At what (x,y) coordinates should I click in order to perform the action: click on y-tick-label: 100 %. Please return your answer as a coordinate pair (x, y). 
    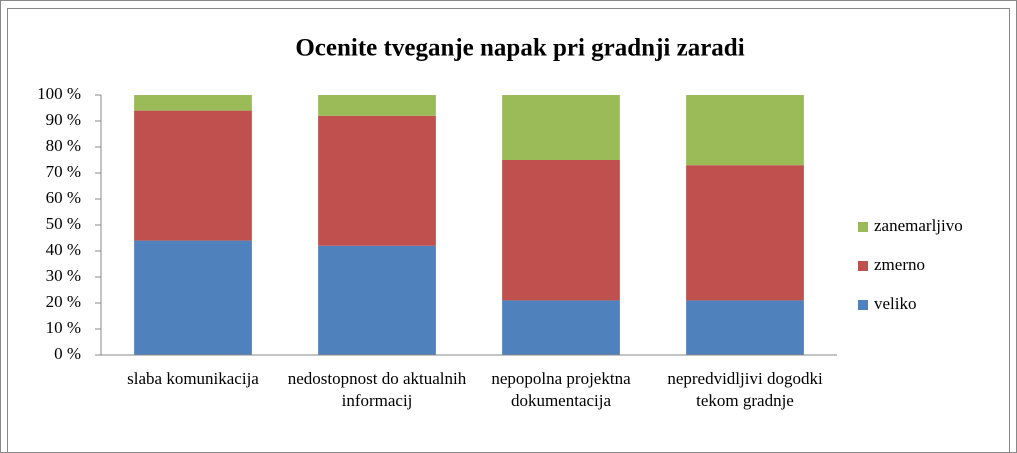
    Looking at the image, I should click on (59, 93).